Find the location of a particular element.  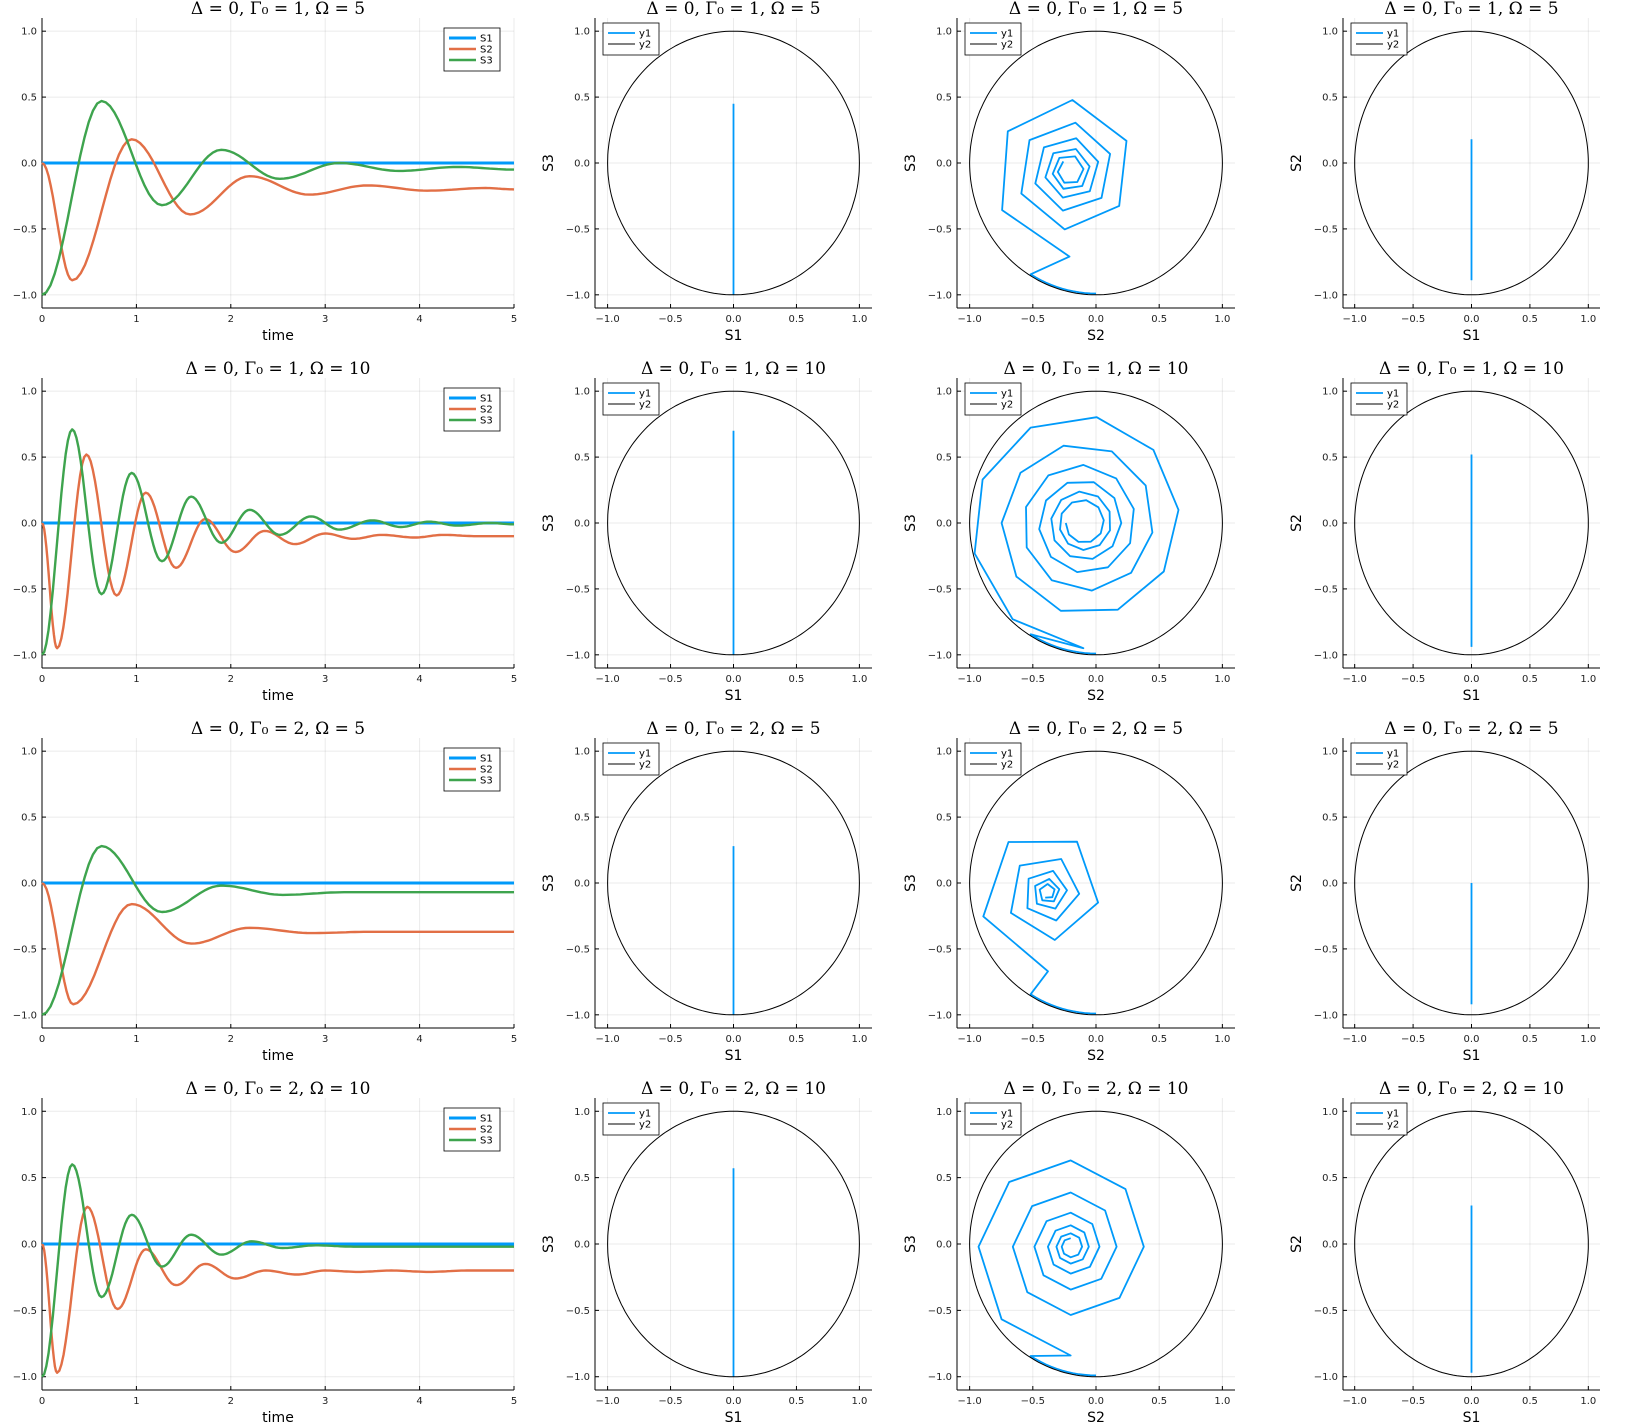

x-tick-label: 0 is located at coordinates (42, 679).